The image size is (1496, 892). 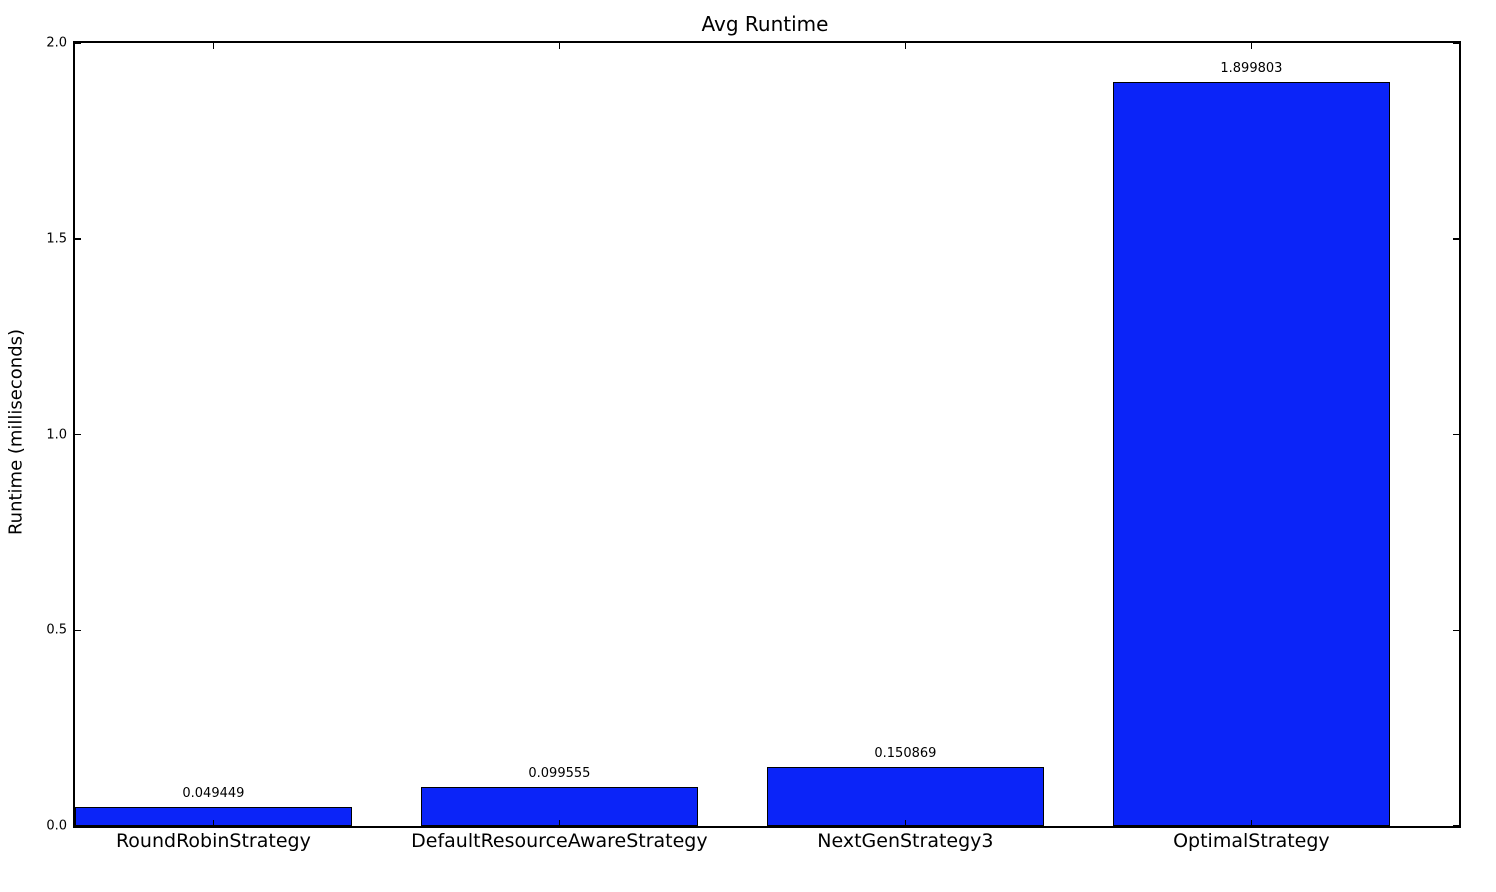 What do you see at coordinates (16, 432) in the screenshot?
I see `y-axis-label: Runtime (milliseconds)` at bounding box center [16, 432].